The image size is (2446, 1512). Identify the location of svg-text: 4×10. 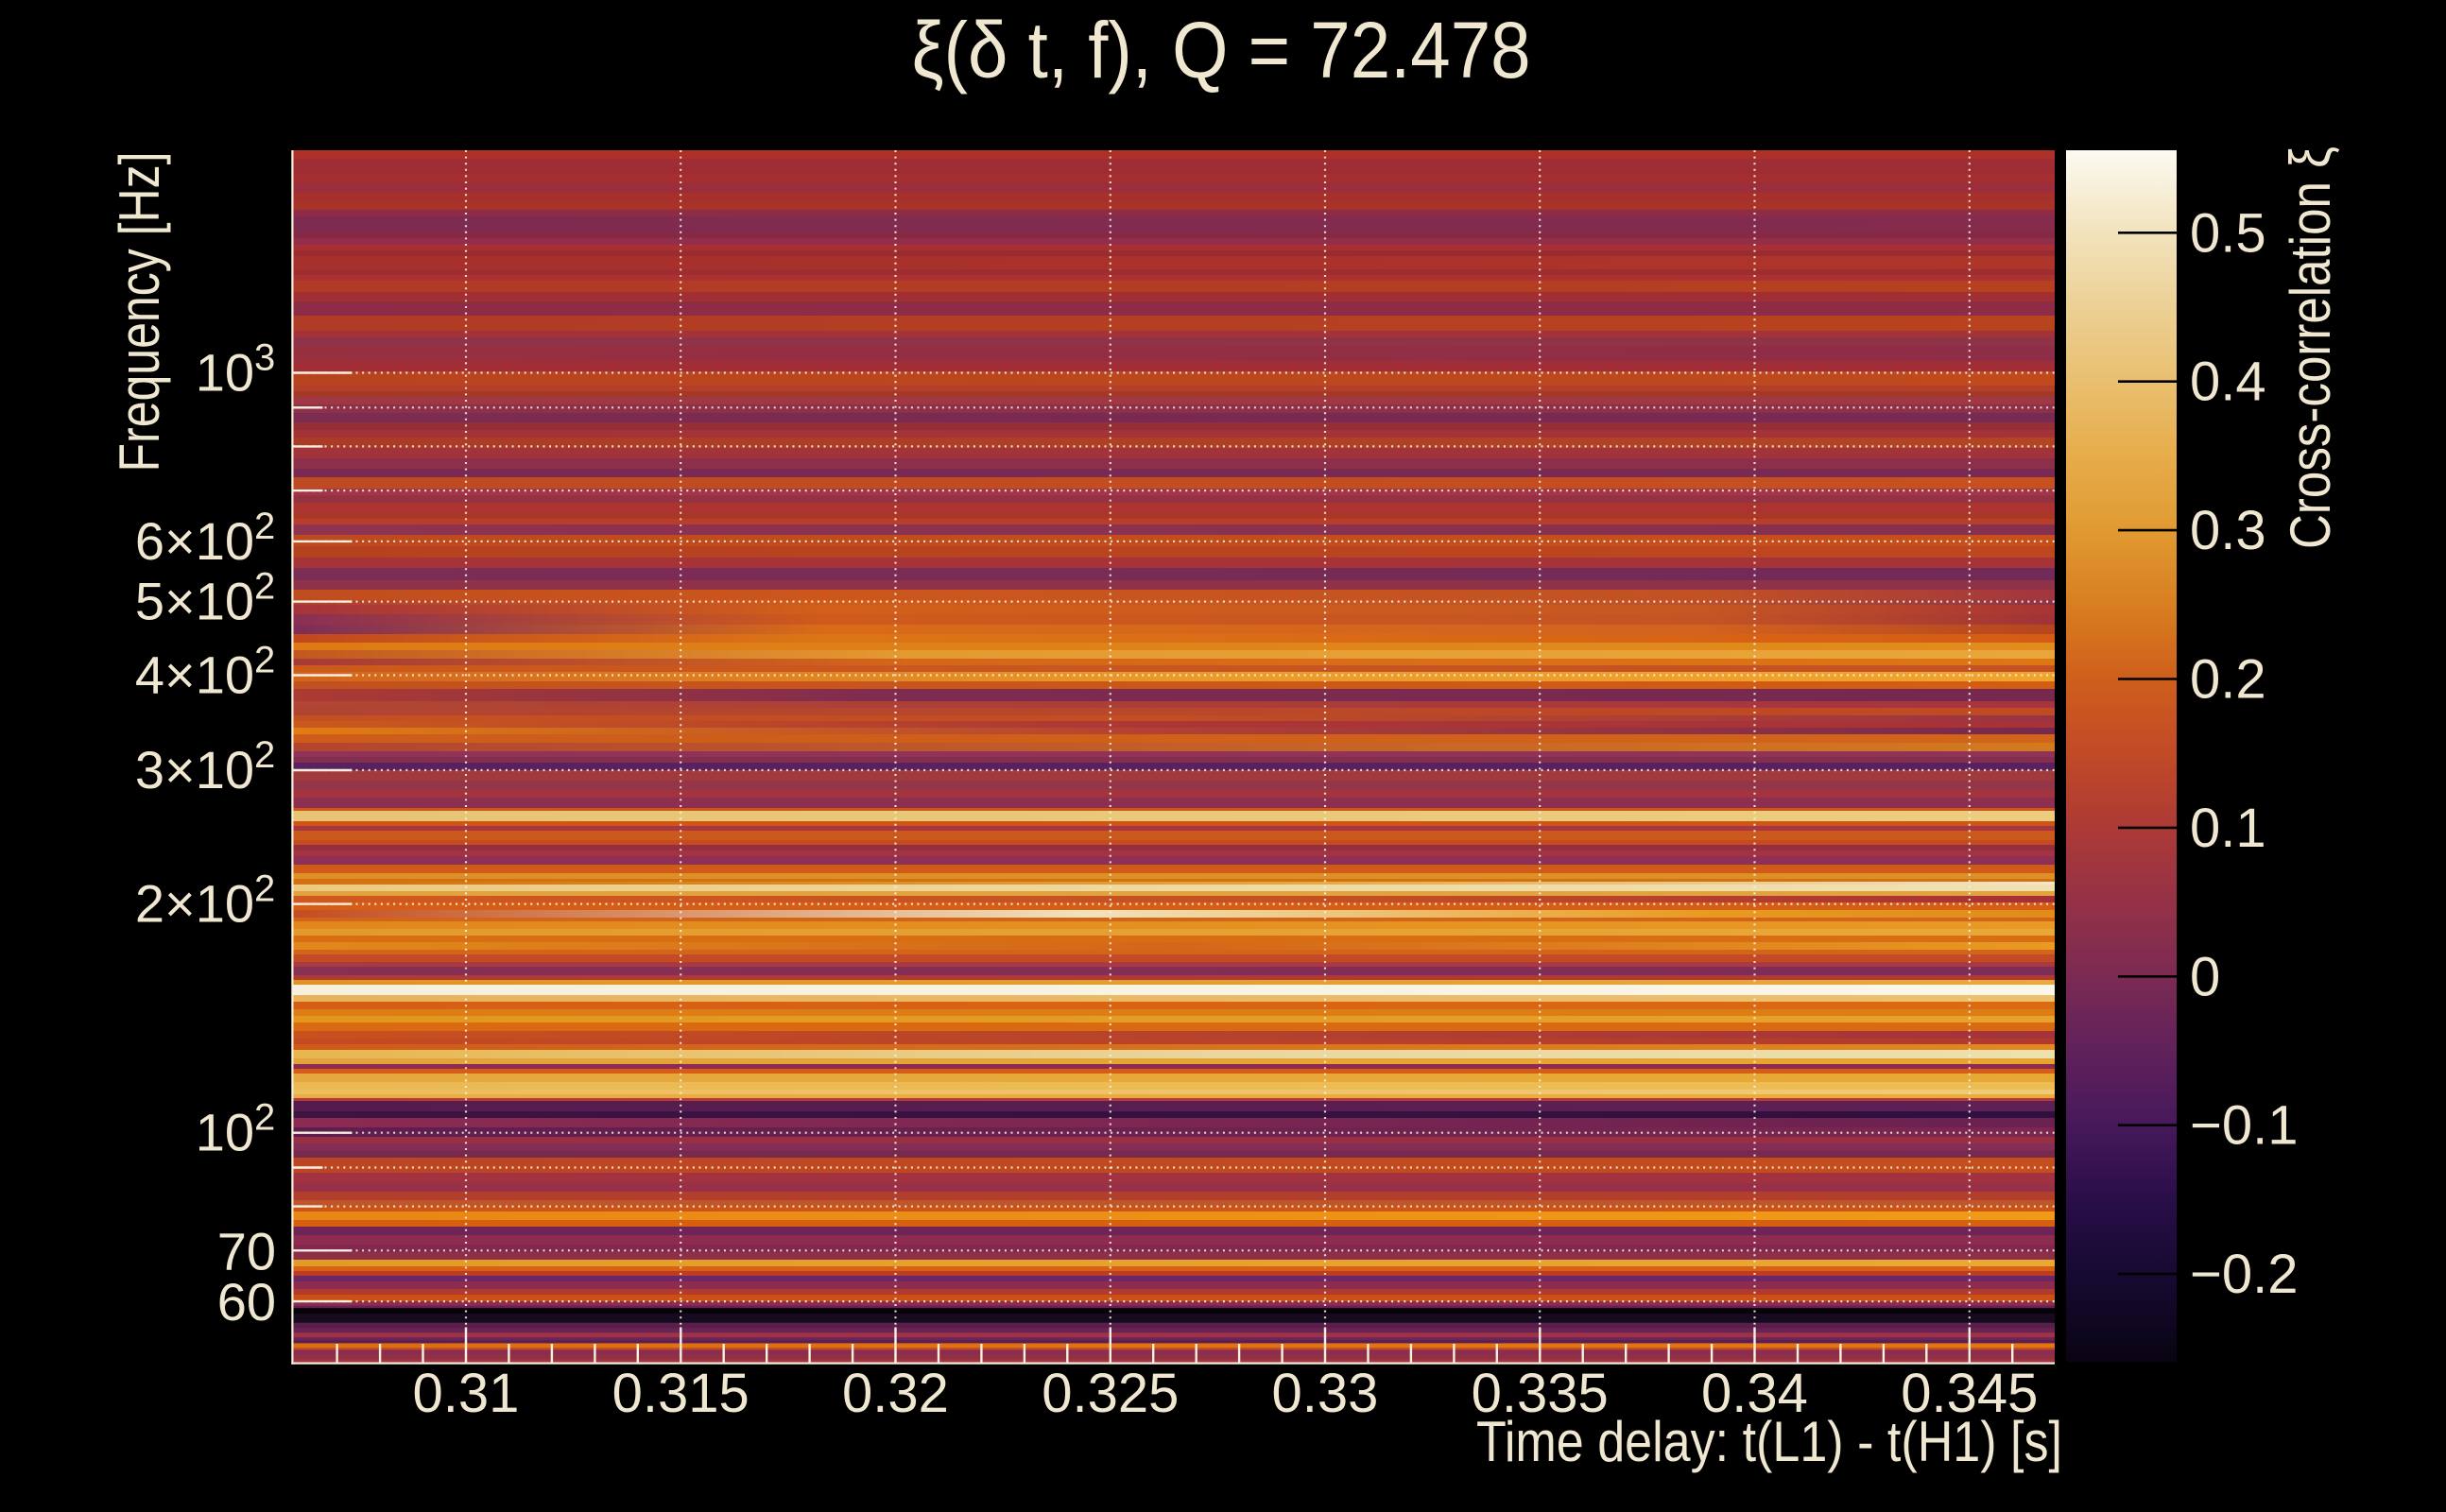
(195, 675).